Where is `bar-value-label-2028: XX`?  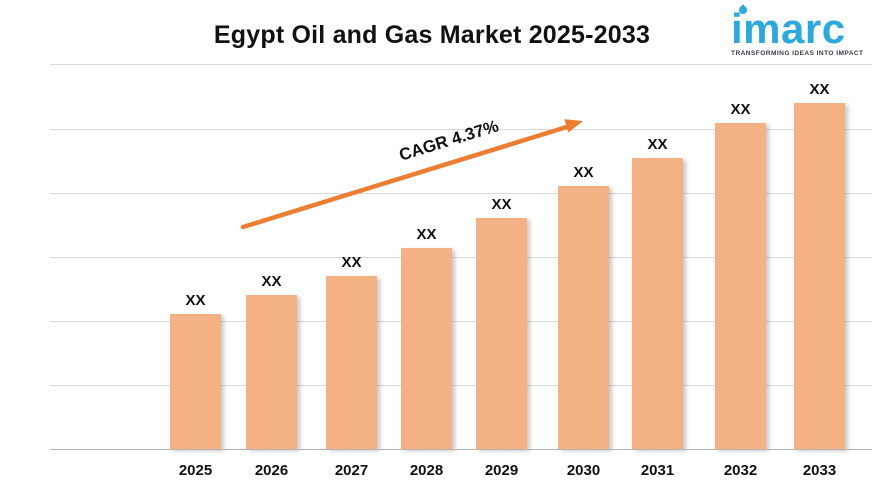 bar-value-label-2028: XX is located at coordinates (426, 234).